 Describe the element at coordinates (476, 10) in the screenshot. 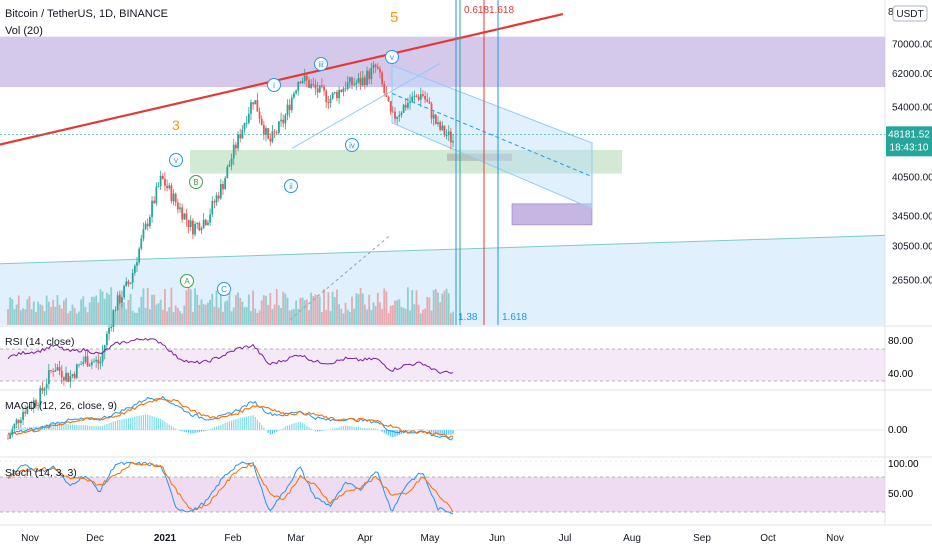

I see `fib-0618-label: 0.618` at that location.